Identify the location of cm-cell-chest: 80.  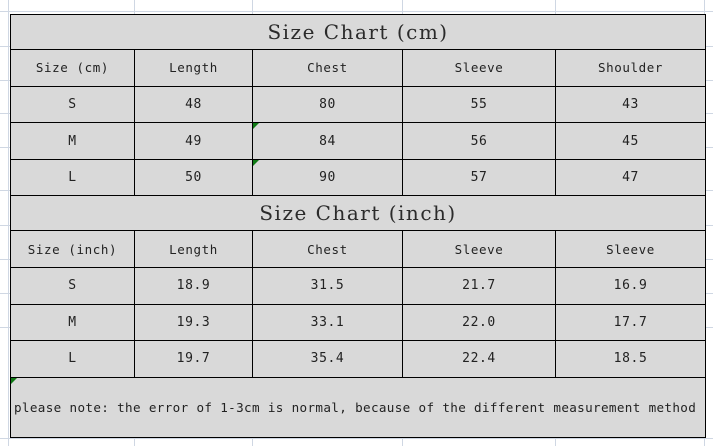
(327, 104).